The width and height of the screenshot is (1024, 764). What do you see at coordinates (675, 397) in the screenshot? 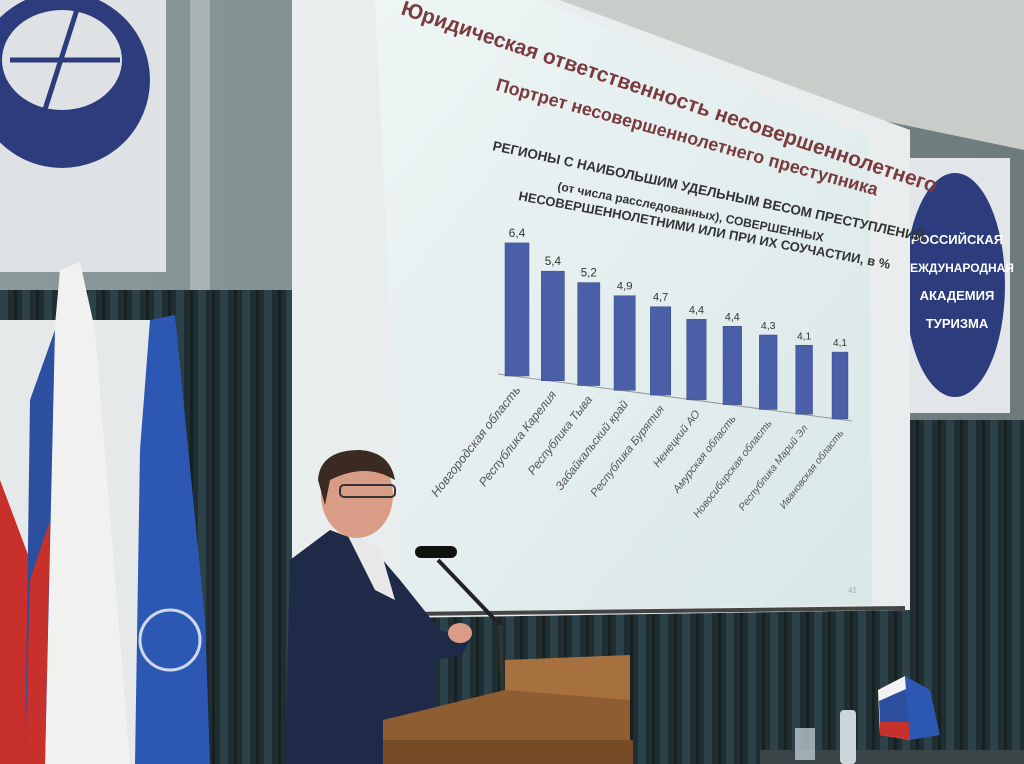
I see `x-axis` at bounding box center [675, 397].